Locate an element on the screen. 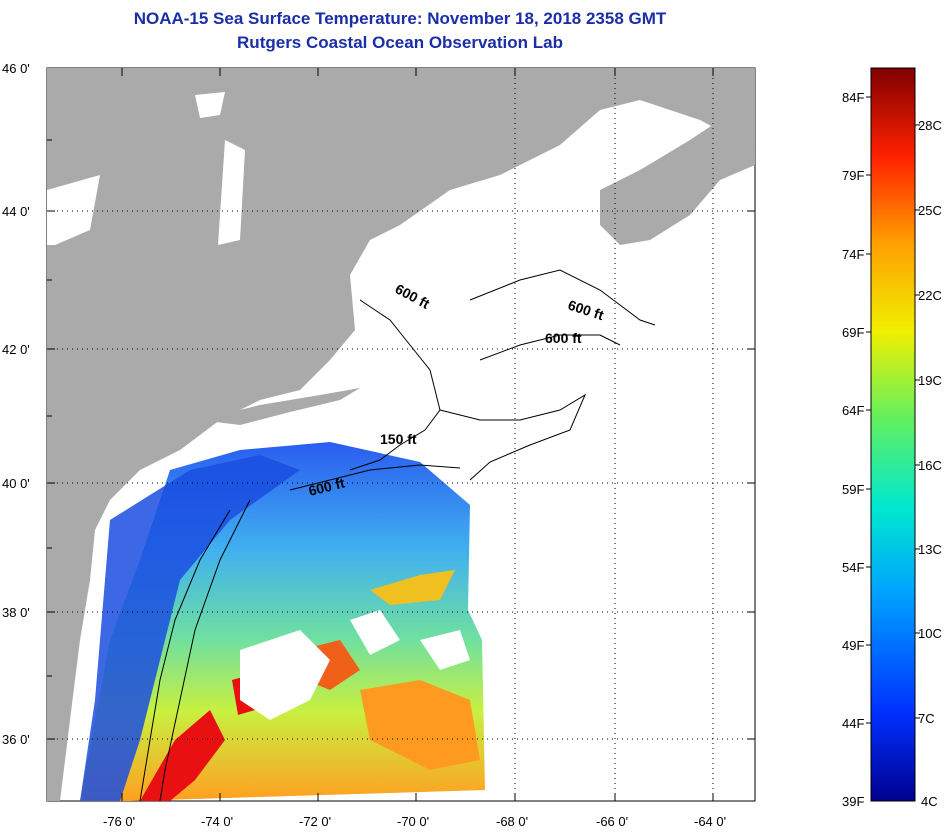  lon-label: -72 0' is located at coordinates (315, 821).